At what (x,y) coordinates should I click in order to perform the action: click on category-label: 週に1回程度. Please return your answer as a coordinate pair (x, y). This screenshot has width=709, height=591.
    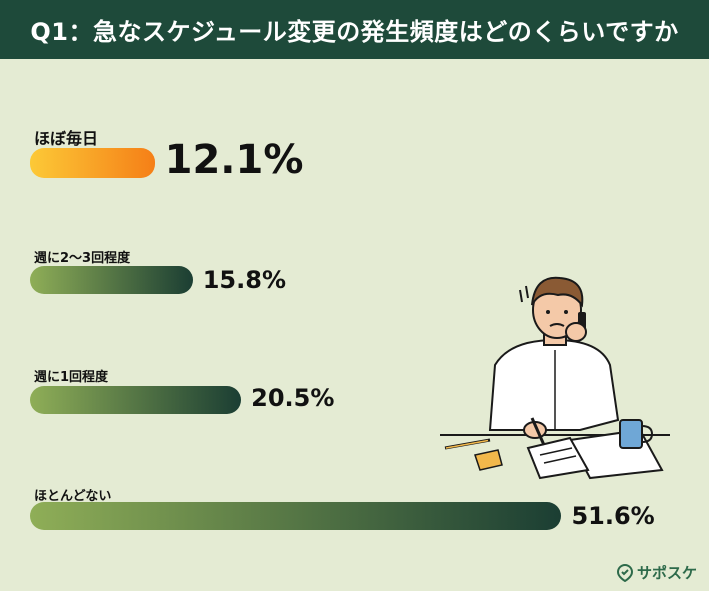
    Looking at the image, I should click on (71, 377).